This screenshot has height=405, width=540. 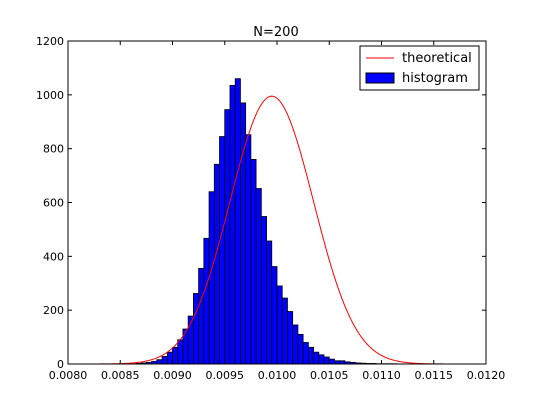 I want to click on x-tick-label: 0.0100, so click(x=277, y=375).